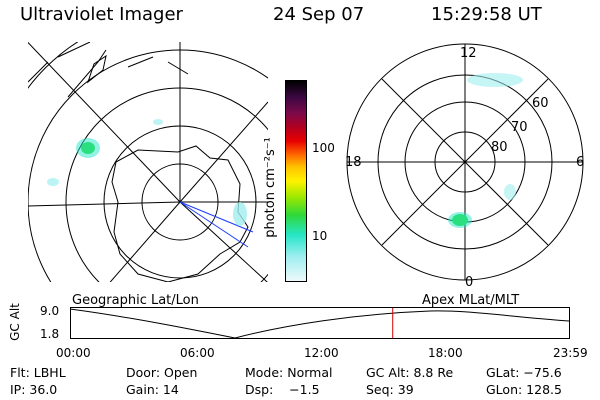  I want to click on mlt-label-0: 0, so click(469, 282).